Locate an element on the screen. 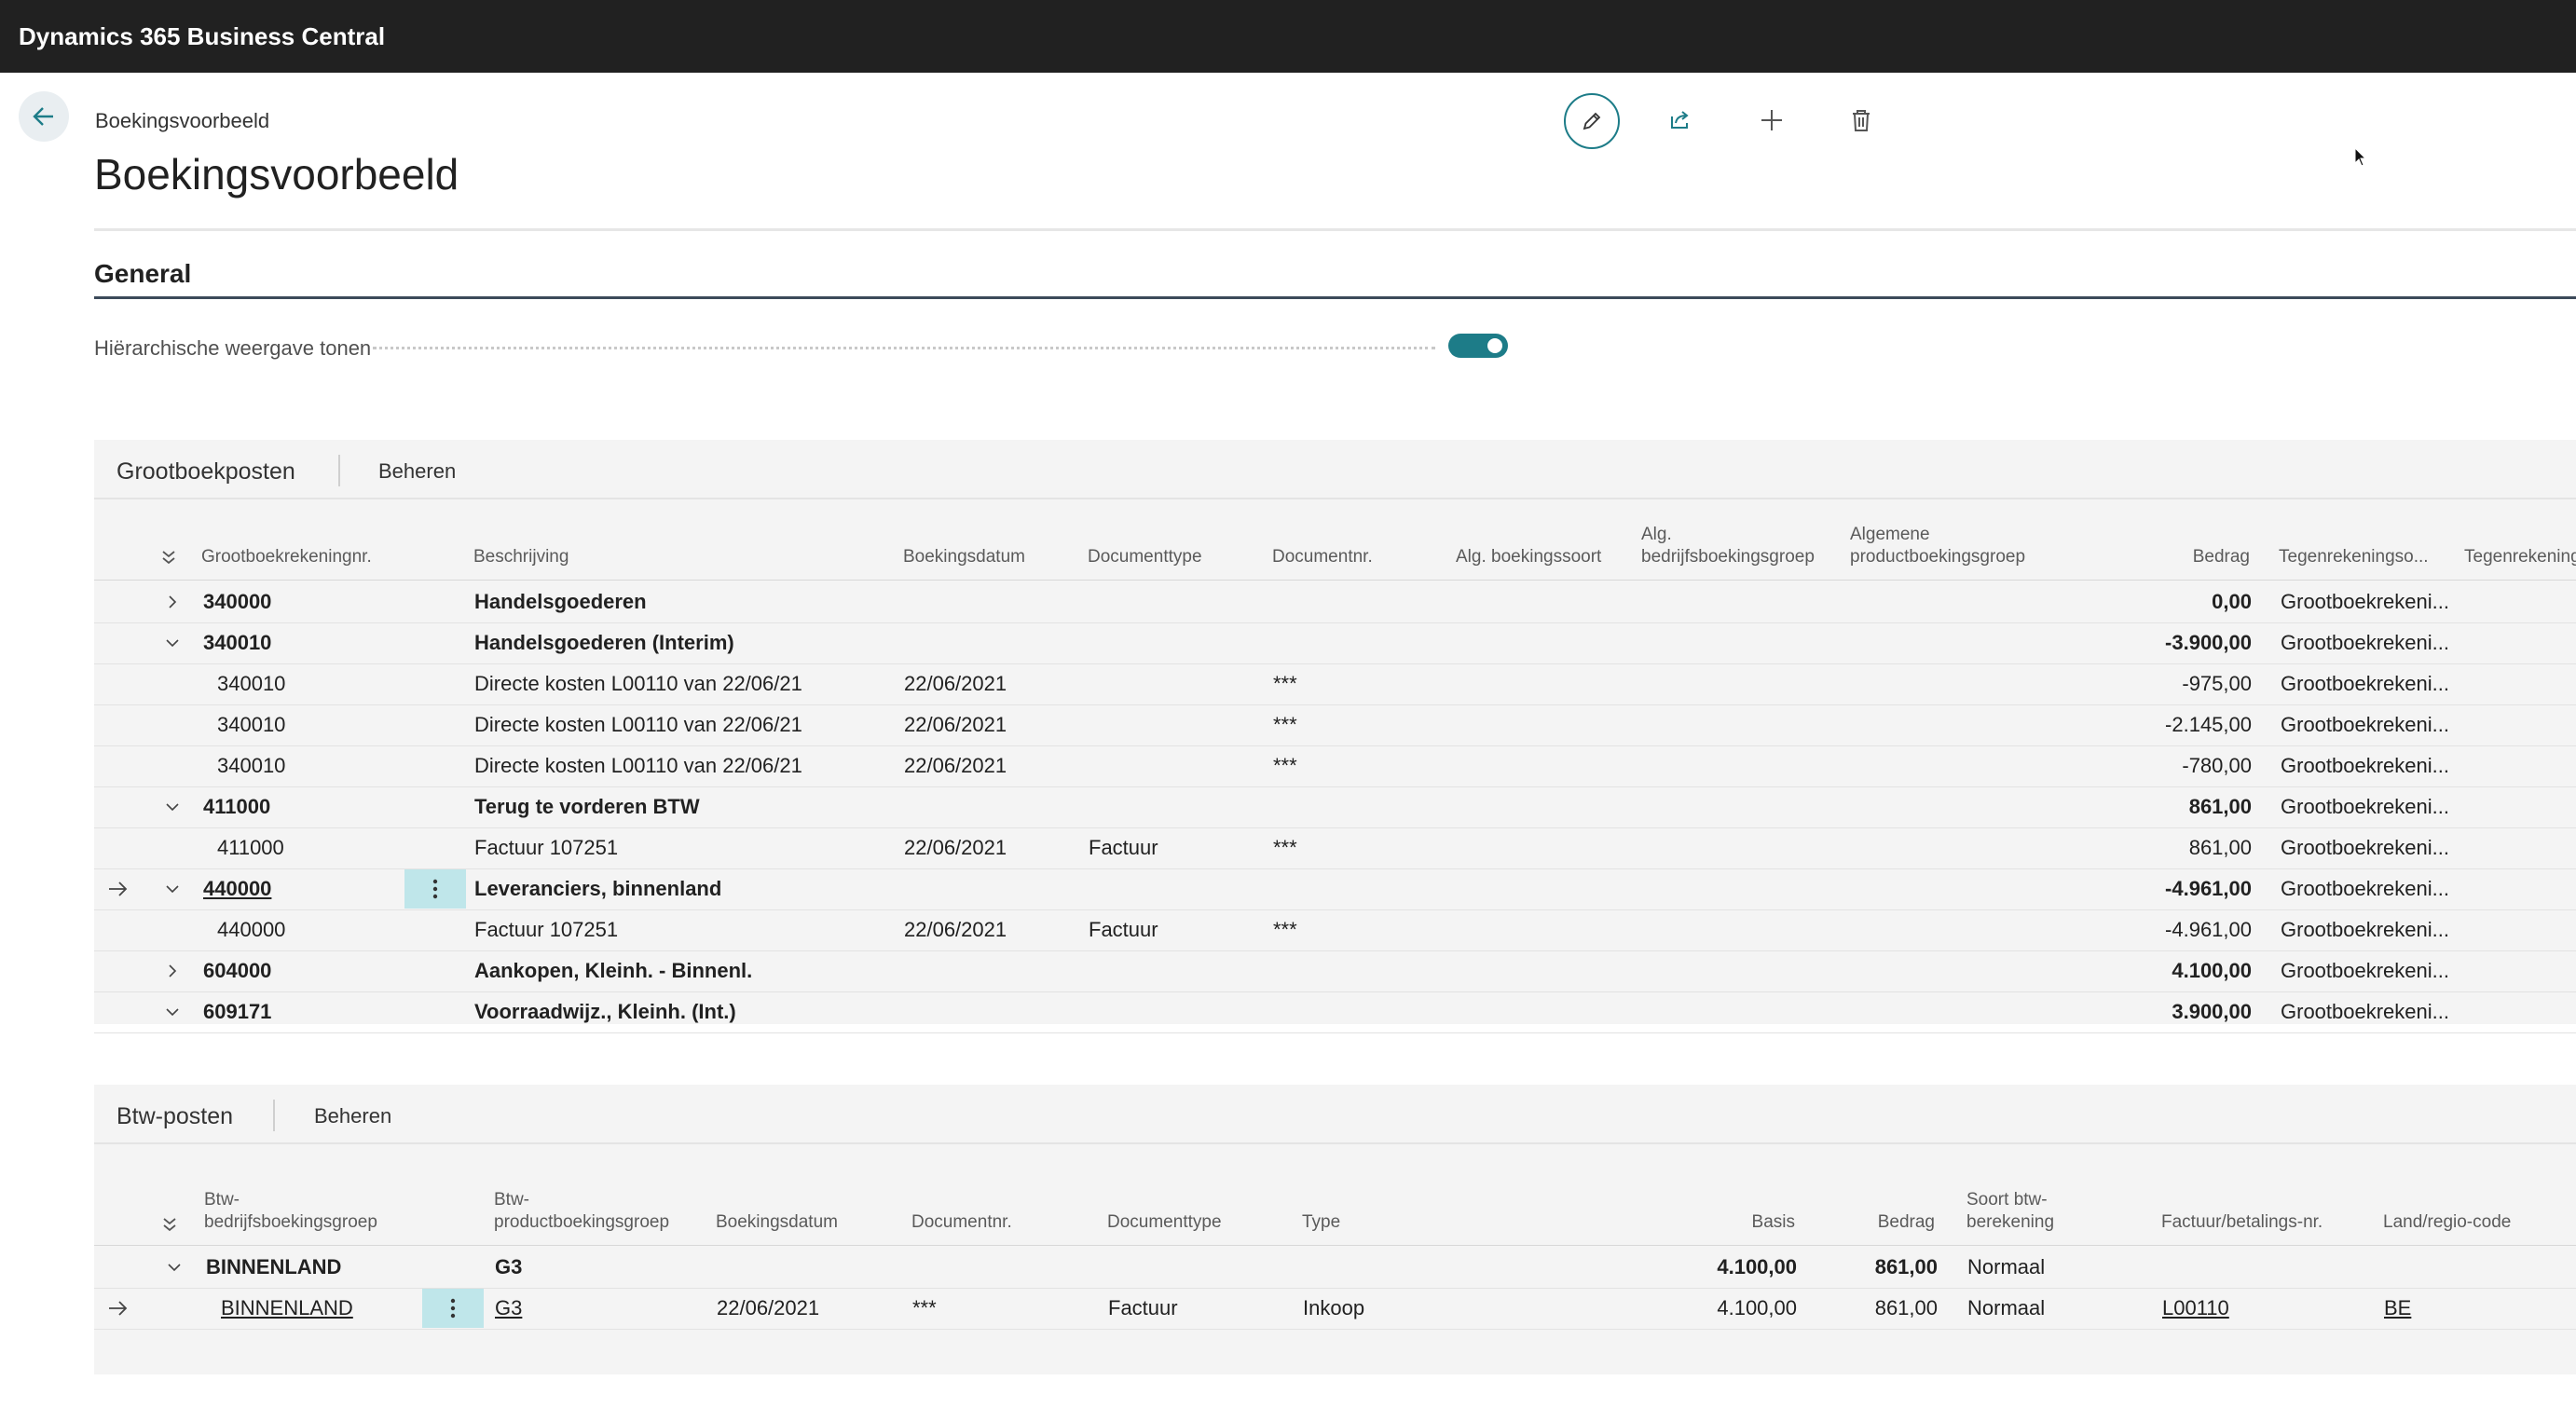 The image size is (2576, 1408). doc-no-cell: *** is located at coordinates (1285, 725).